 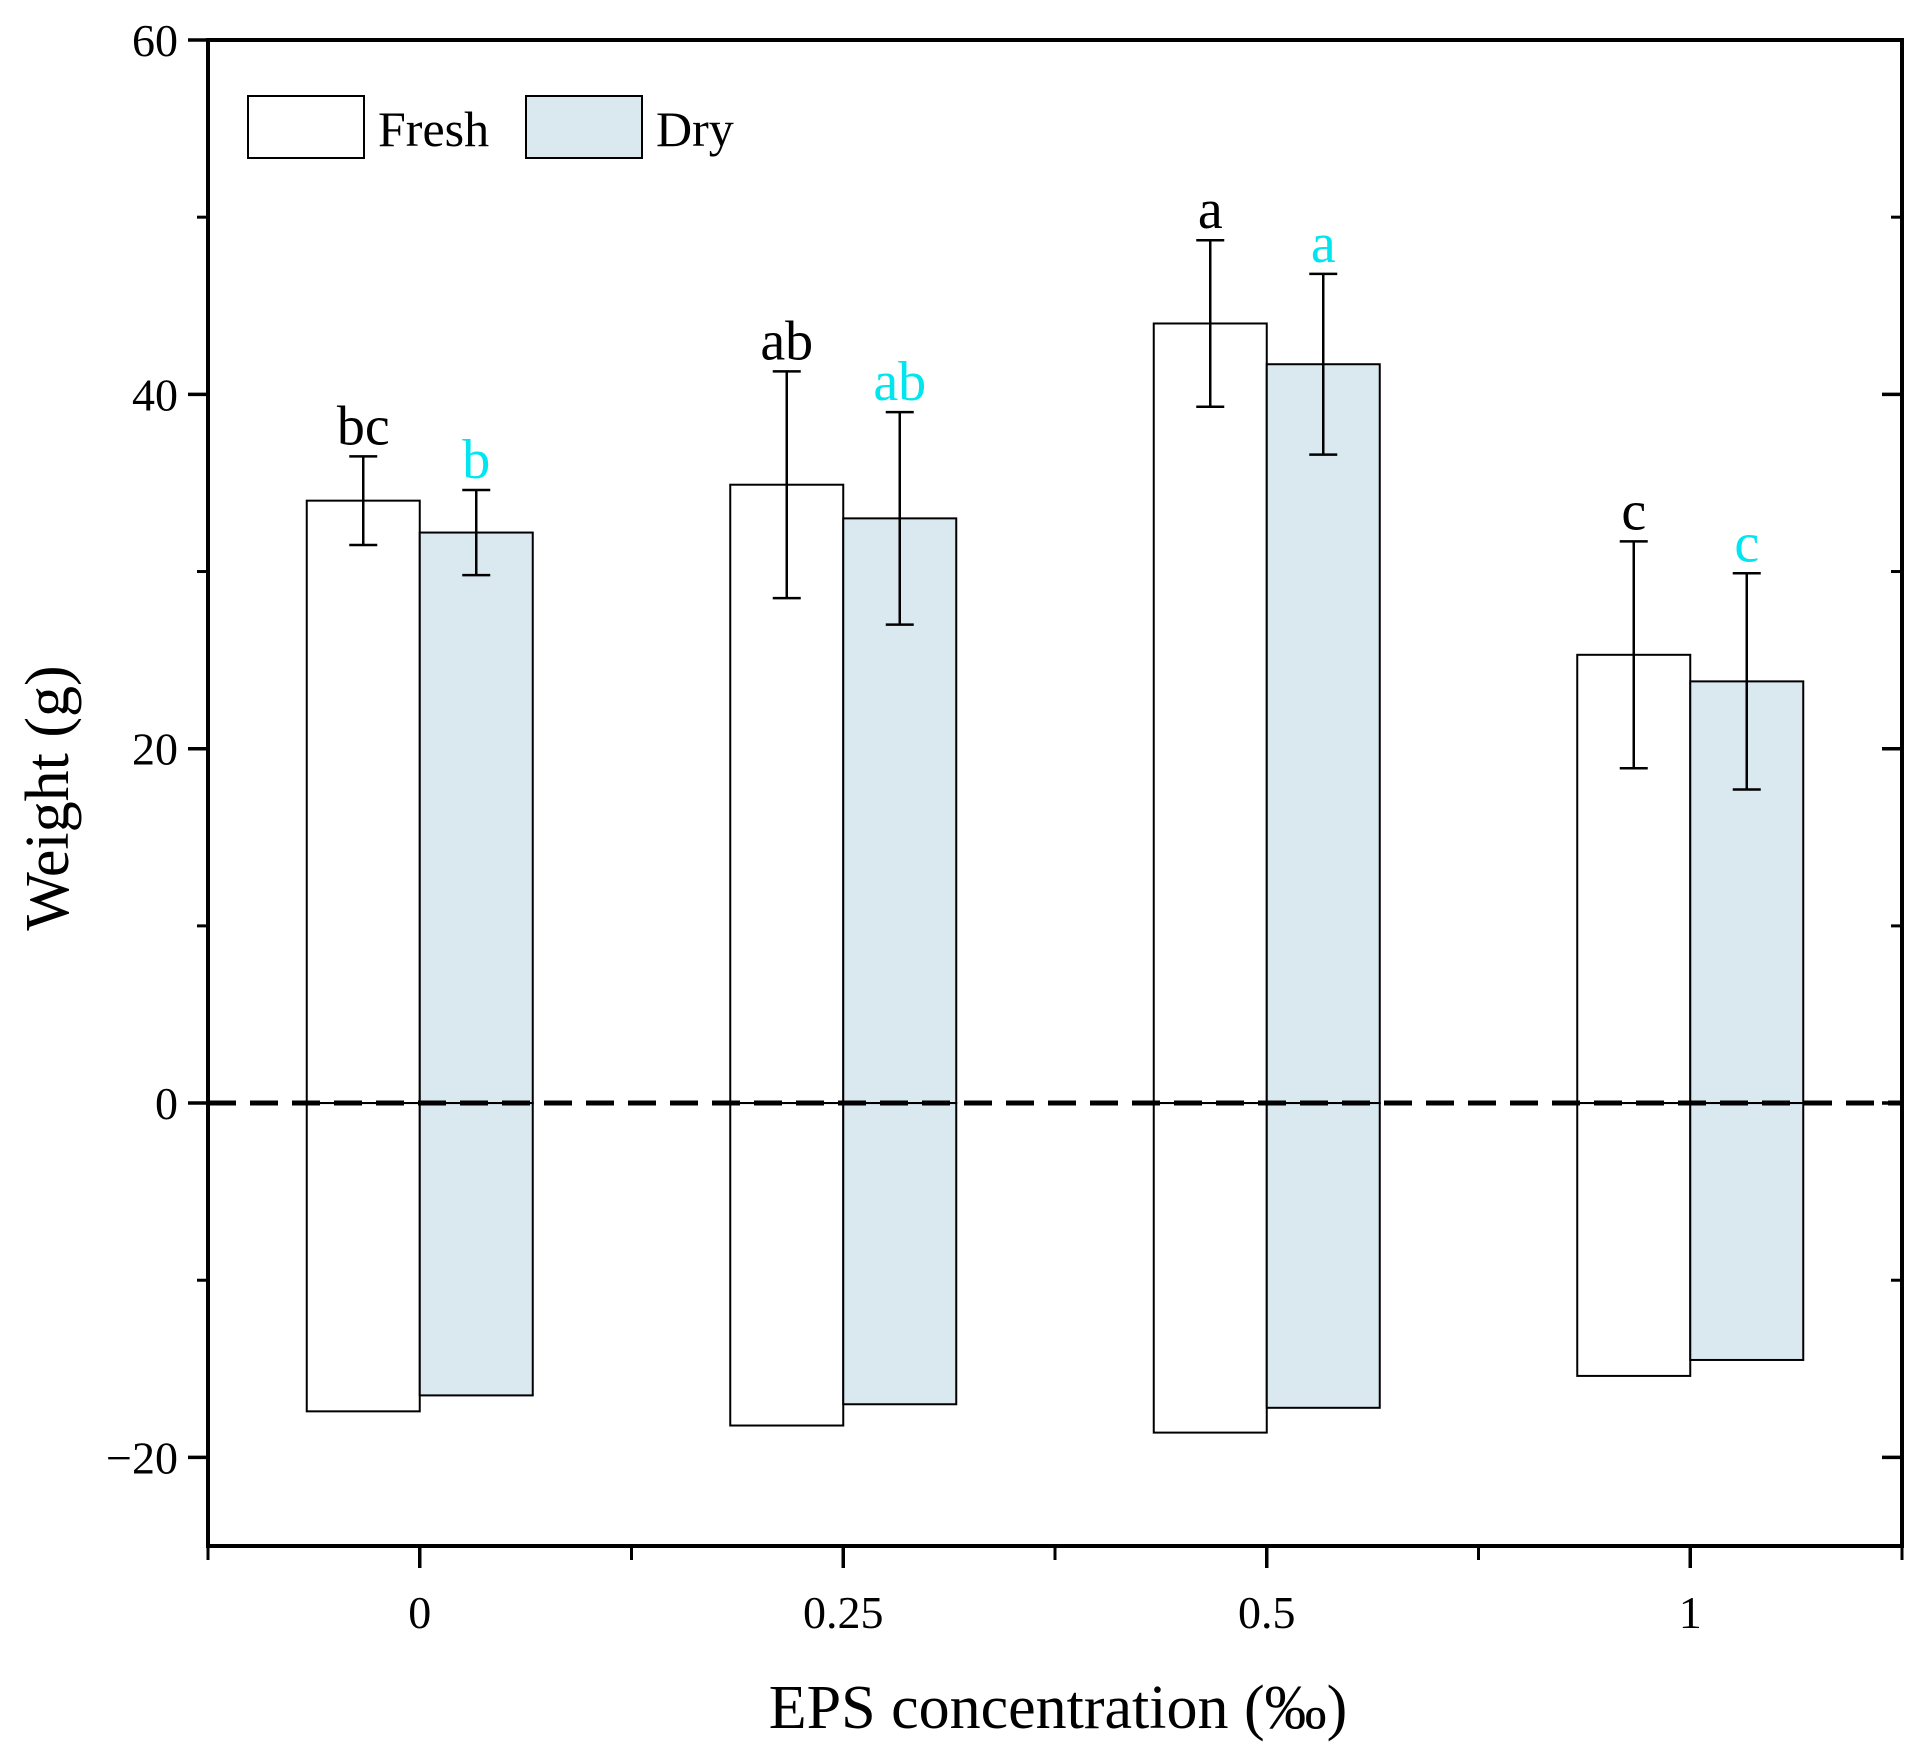 I want to click on x-axis-title: EPS concentration (‰), so click(x=1058, y=1708).